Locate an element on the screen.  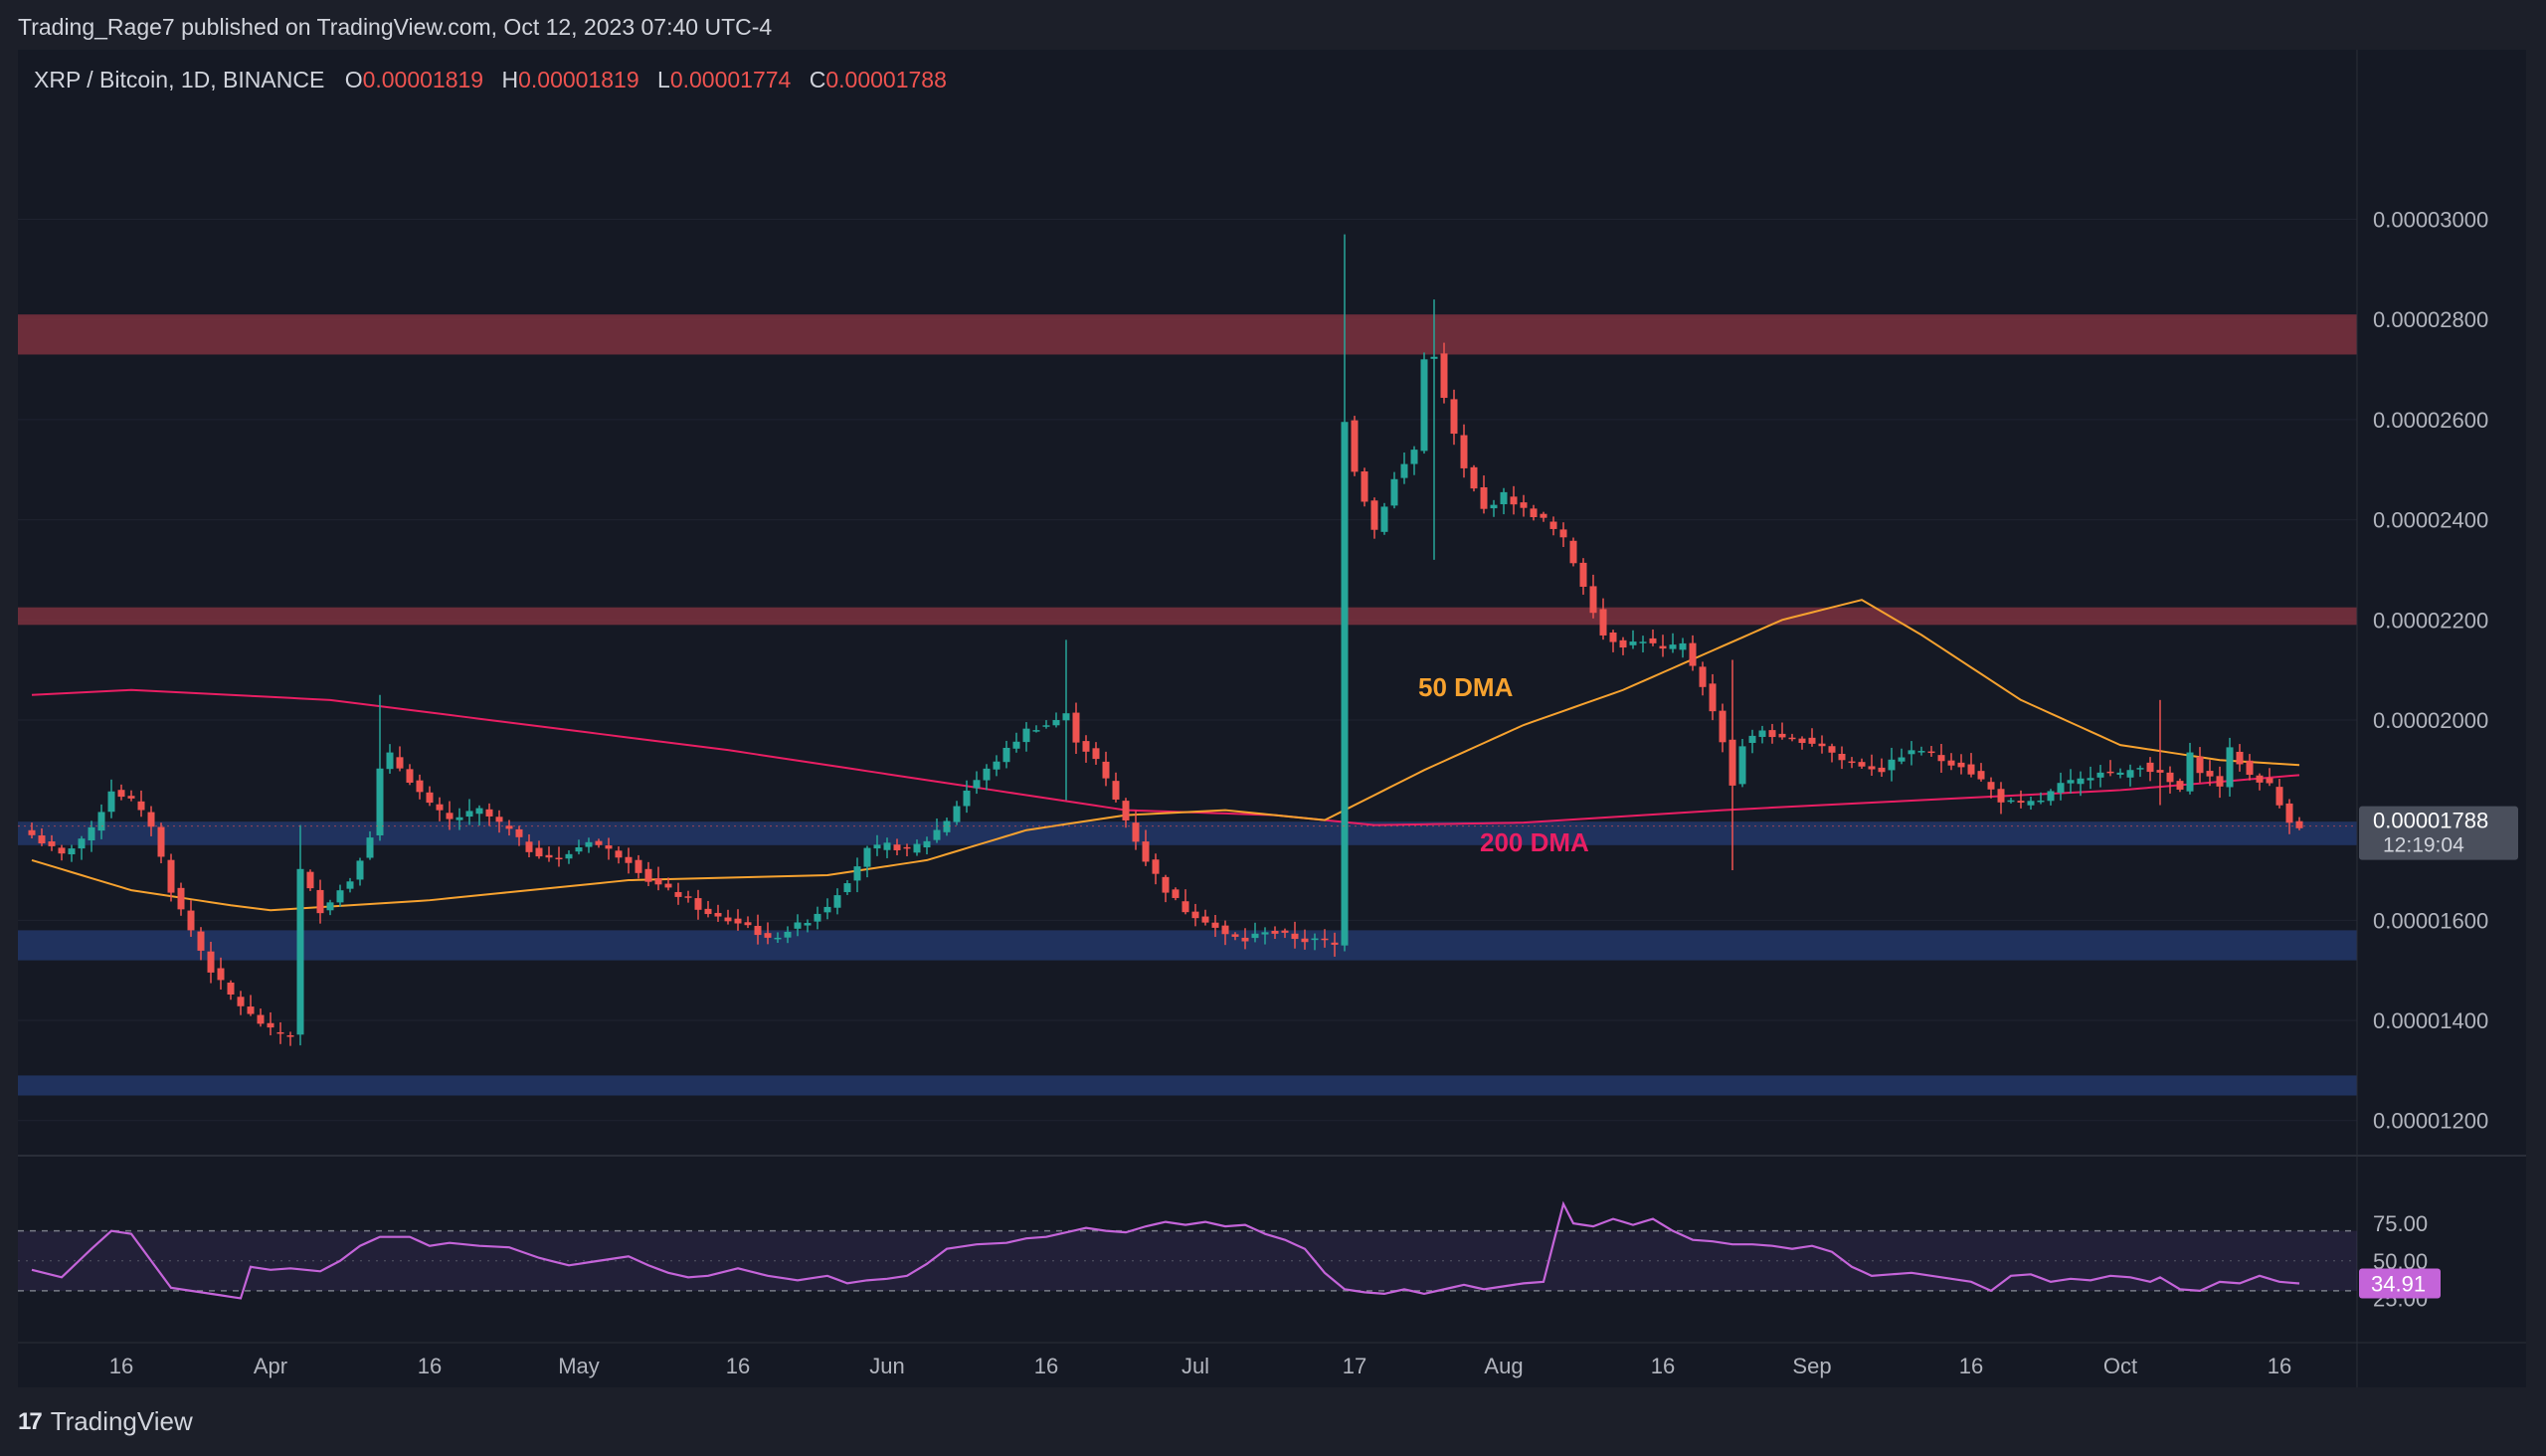
time-tick-label: Sep is located at coordinates (1811, 1366).